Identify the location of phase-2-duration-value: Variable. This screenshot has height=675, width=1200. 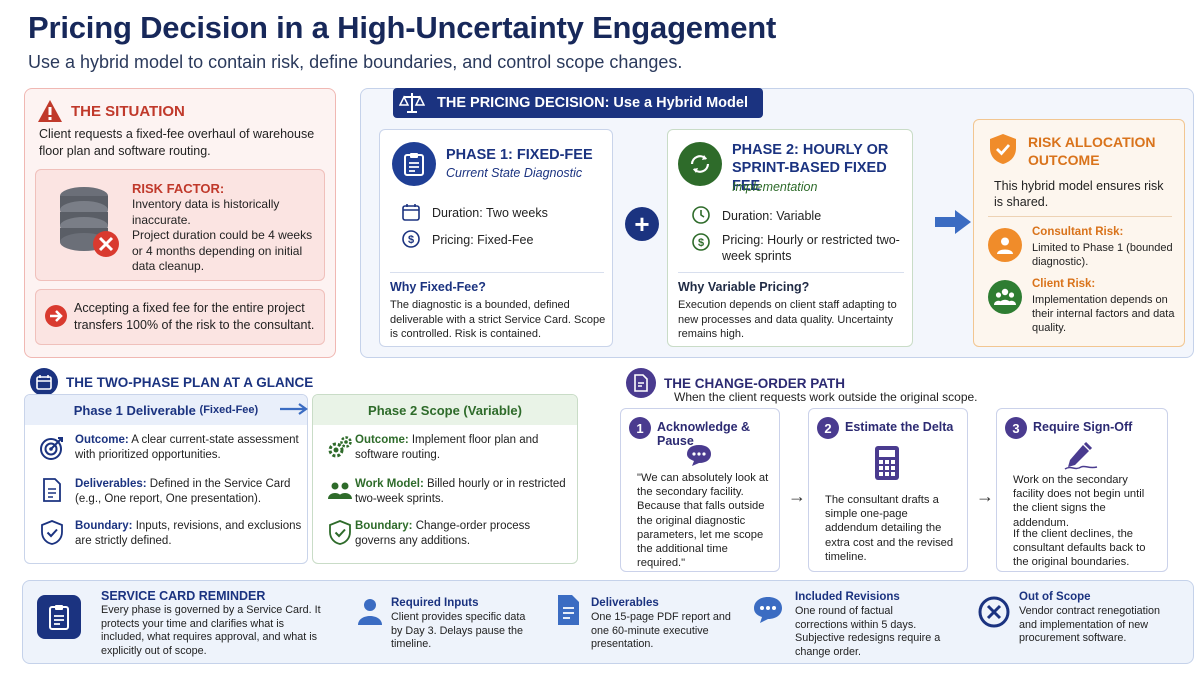
(799, 216).